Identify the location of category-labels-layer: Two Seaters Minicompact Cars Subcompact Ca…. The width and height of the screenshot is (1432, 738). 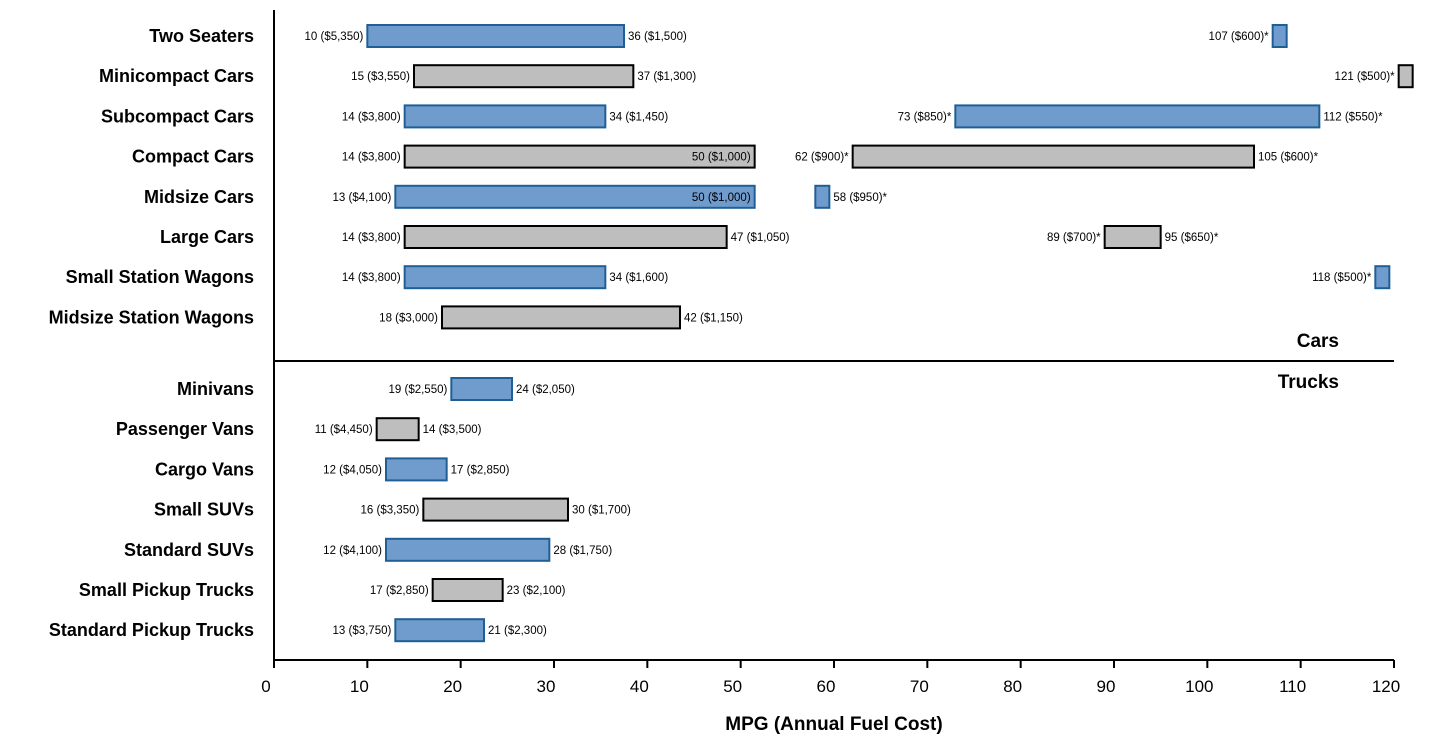
(151, 333).